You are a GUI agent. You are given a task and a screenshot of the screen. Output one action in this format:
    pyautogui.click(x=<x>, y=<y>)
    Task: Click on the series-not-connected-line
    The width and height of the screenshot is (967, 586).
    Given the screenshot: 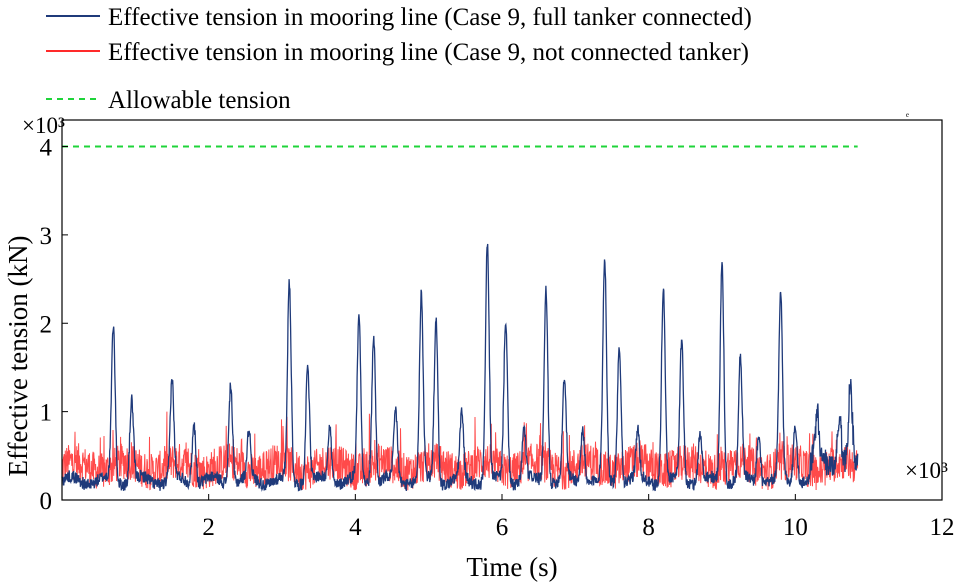 What is the action you would take?
    pyautogui.click(x=460, y=451)
    